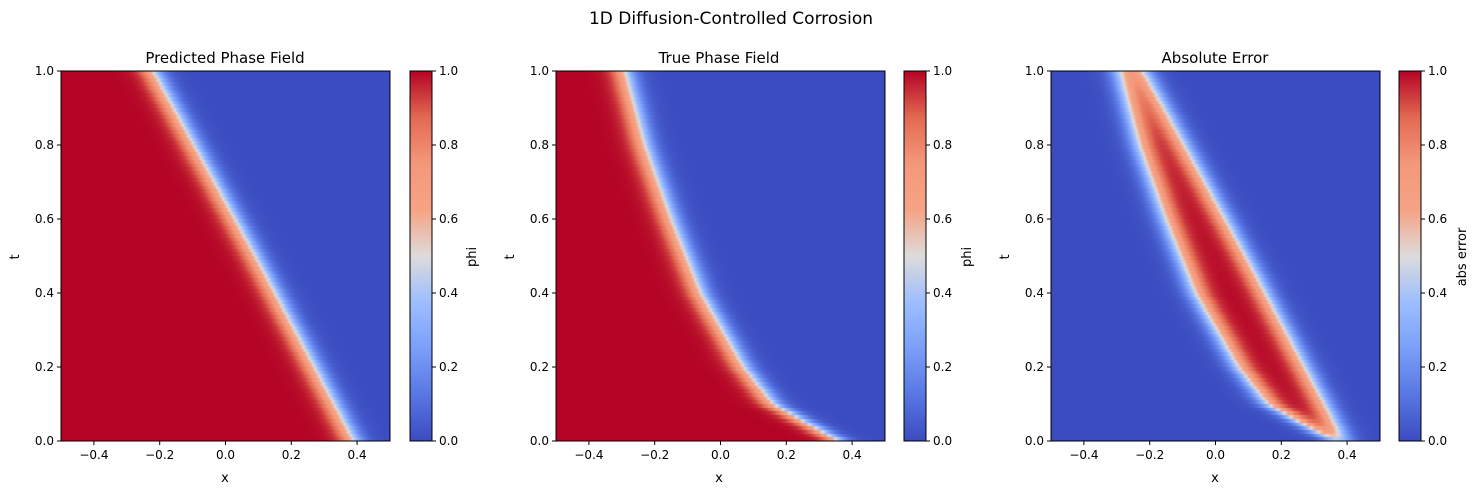  What do you see at coordinates (224, 58) in the screenshot?
I see `panel-title: Predicted Phase Field` at bounding box center [224, 58].